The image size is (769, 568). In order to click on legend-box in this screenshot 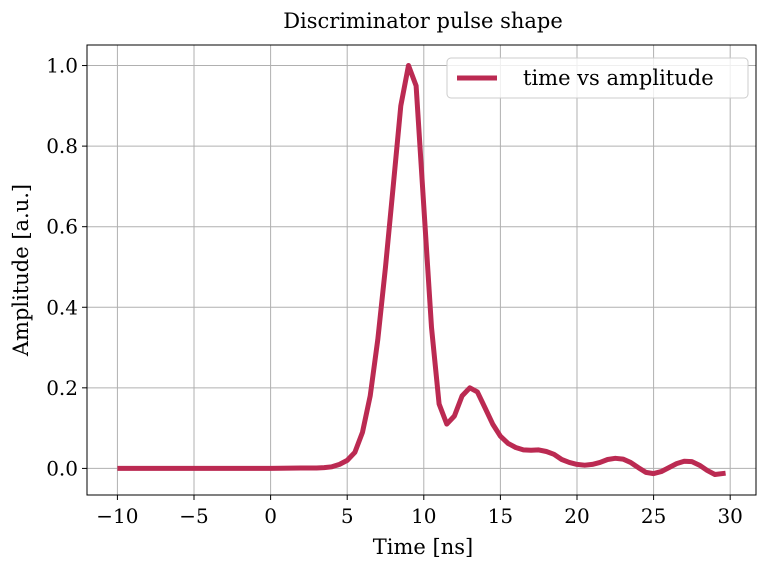, I will do `click(597, 78)`.